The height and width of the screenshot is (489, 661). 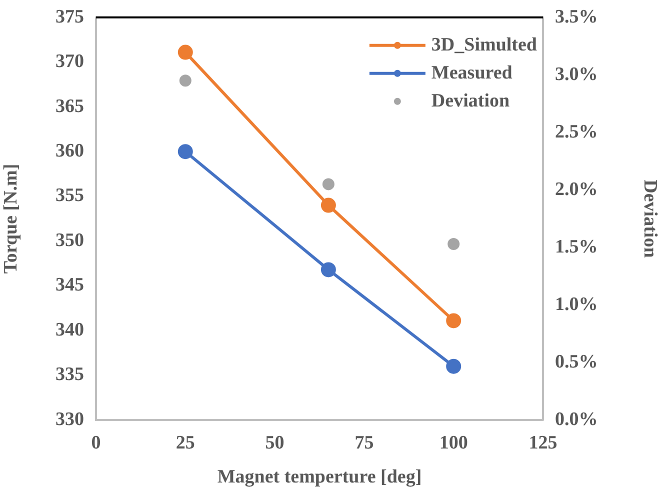 I want to click on y2-tick-label: 0.5%, so click(x=576, y=361).